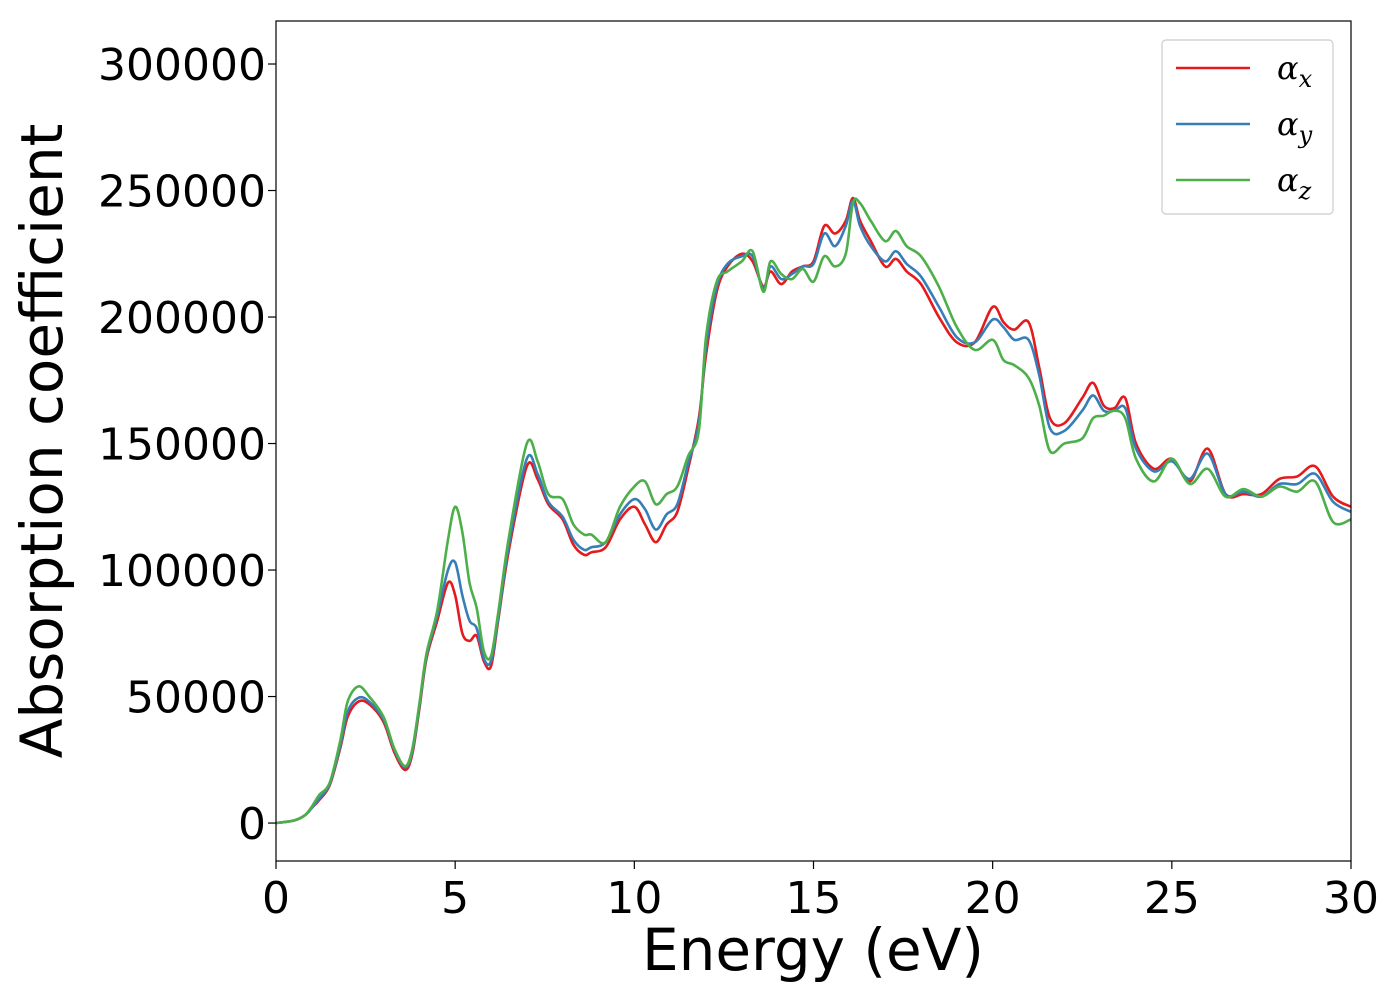 This screenshot has height=1004, width=1400. Describe the element at coordinates (182, 445) in the screenshot. I see `y-tick-label: 150000` at that location.